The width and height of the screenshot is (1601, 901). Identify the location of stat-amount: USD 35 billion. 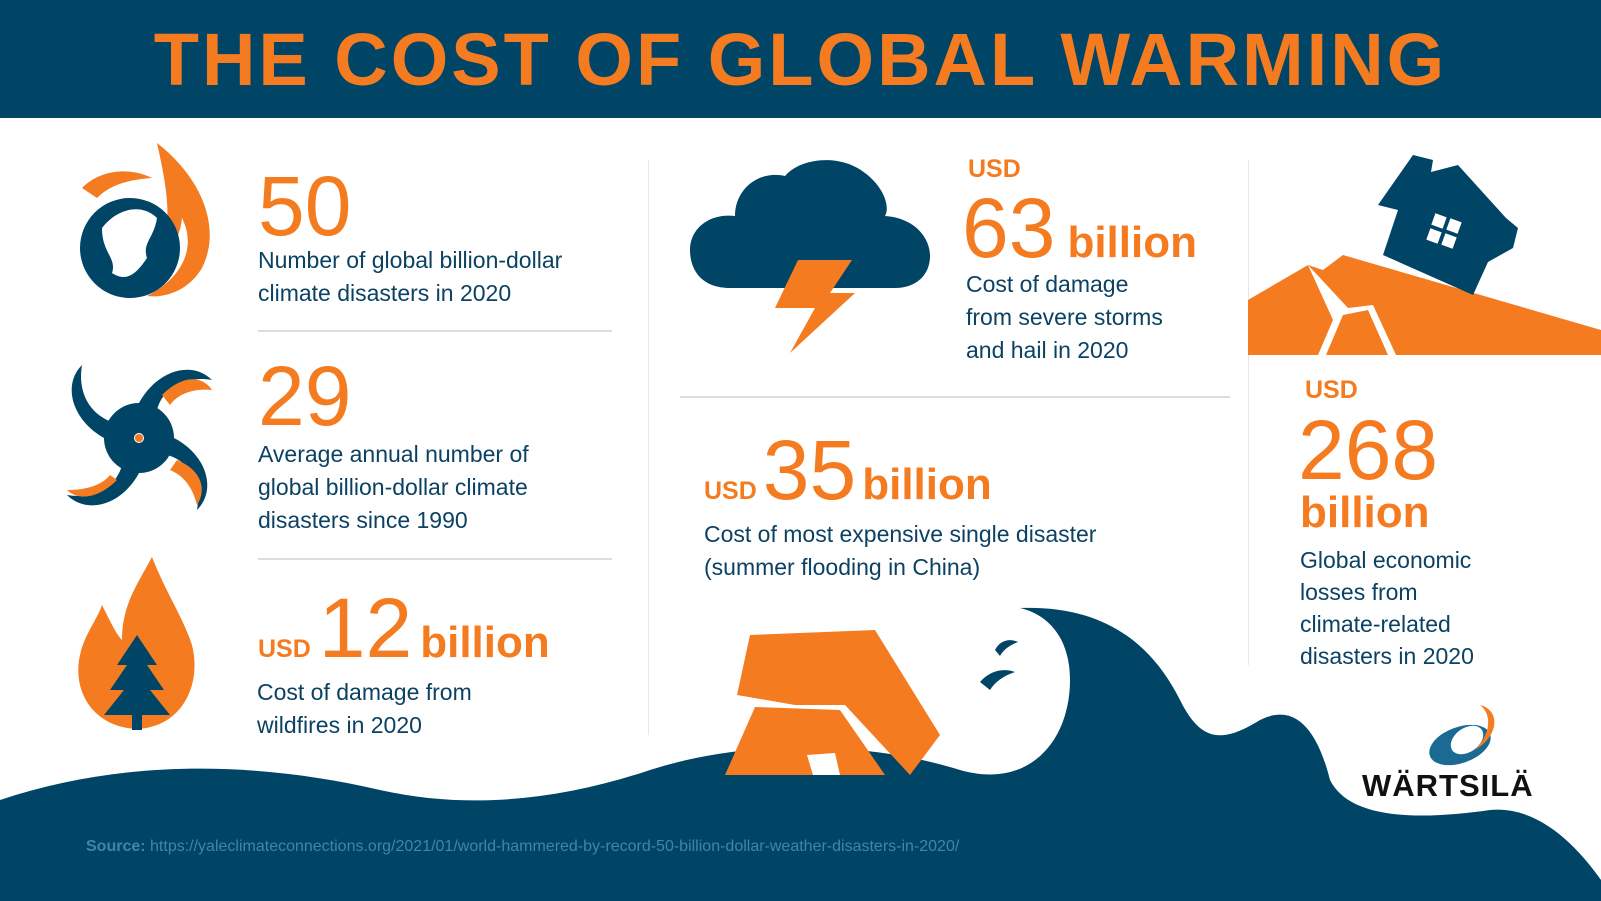
(848, 470).